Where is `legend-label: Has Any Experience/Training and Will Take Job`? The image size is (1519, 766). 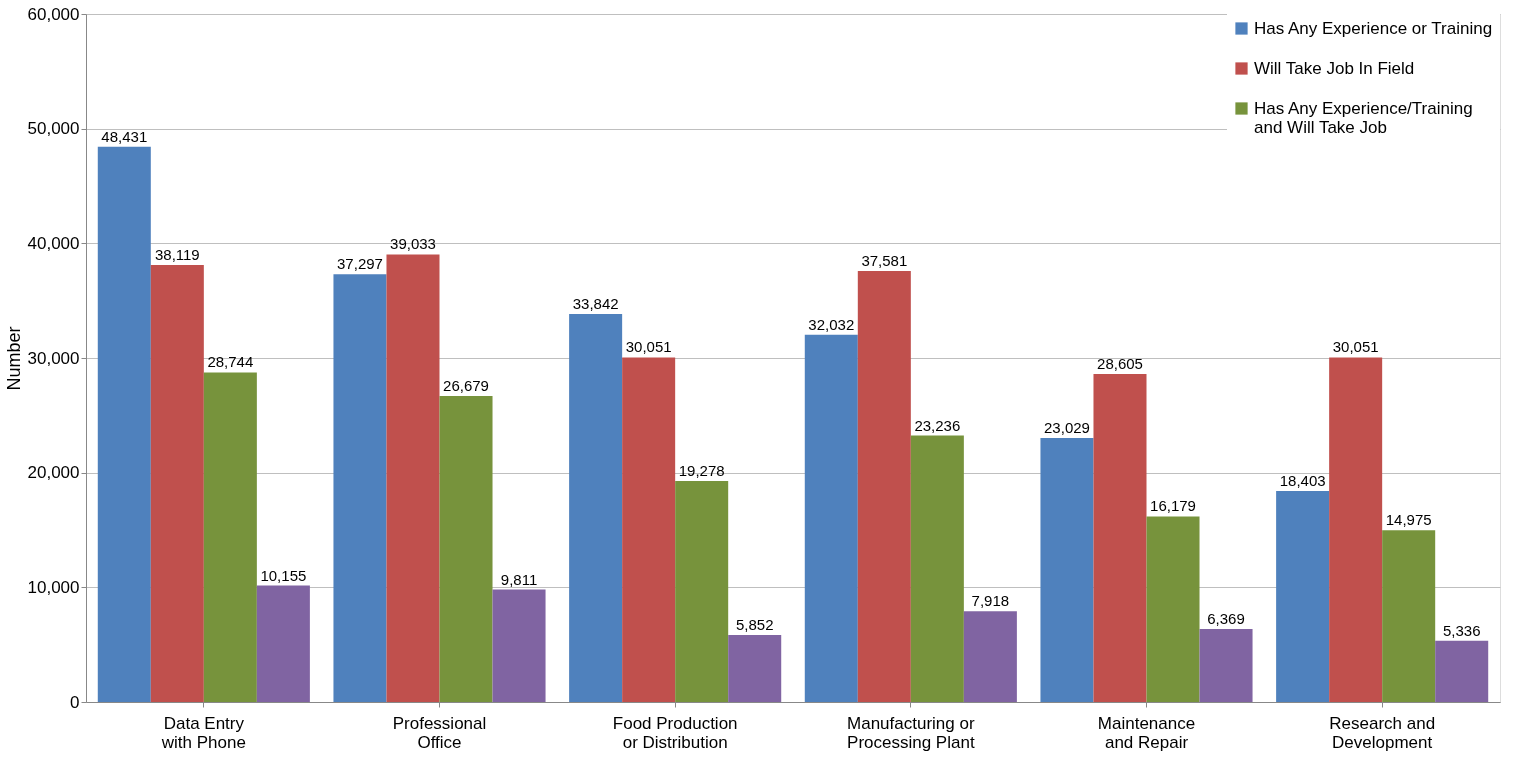 legend-label: Has Any Experience/Training and Will Take Job is located at coordinates (1363, 117).